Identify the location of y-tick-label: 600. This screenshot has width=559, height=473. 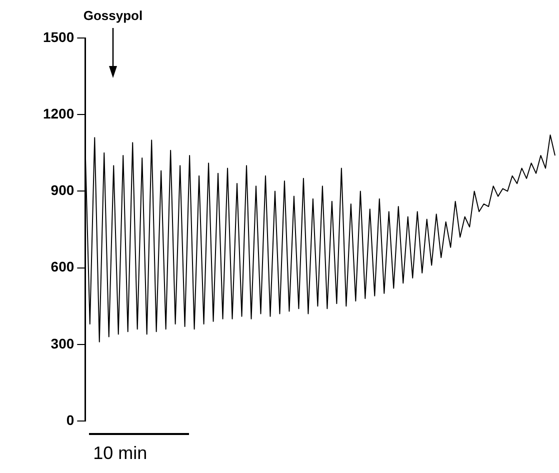
(62, 266).